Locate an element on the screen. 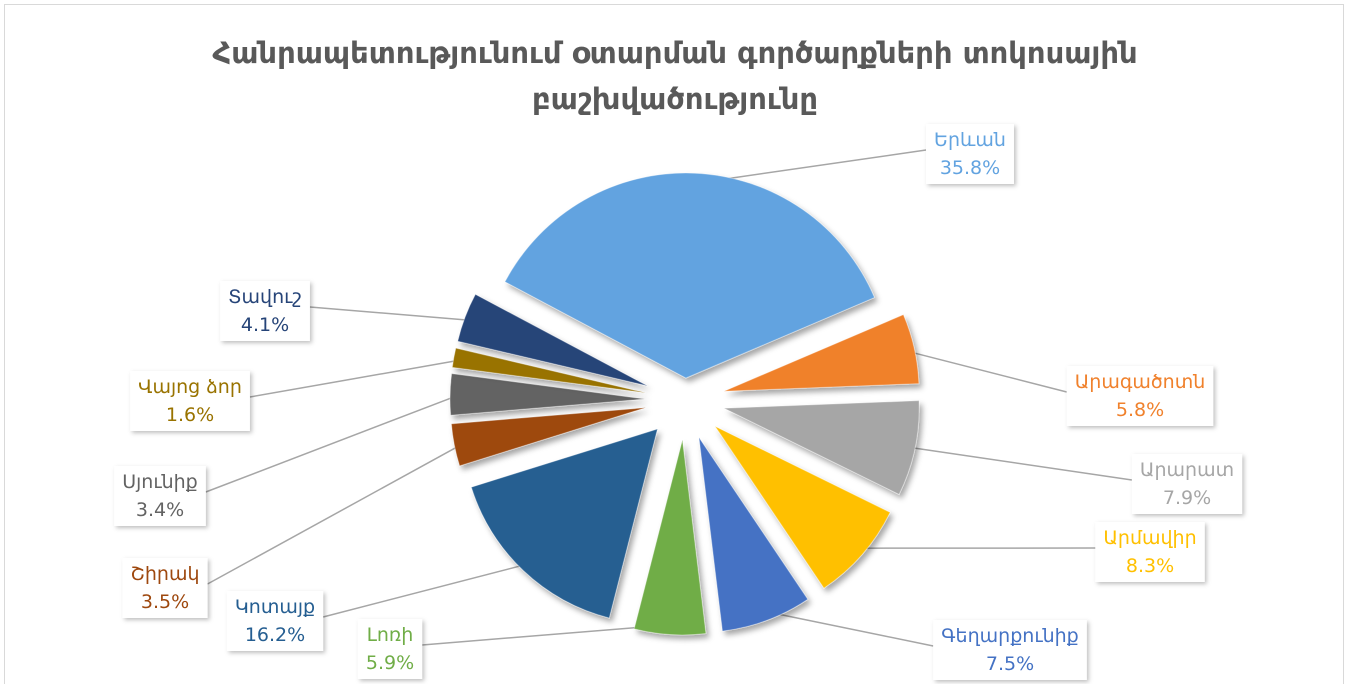  value-label: 5.9% is located at coordinates (390, 663).